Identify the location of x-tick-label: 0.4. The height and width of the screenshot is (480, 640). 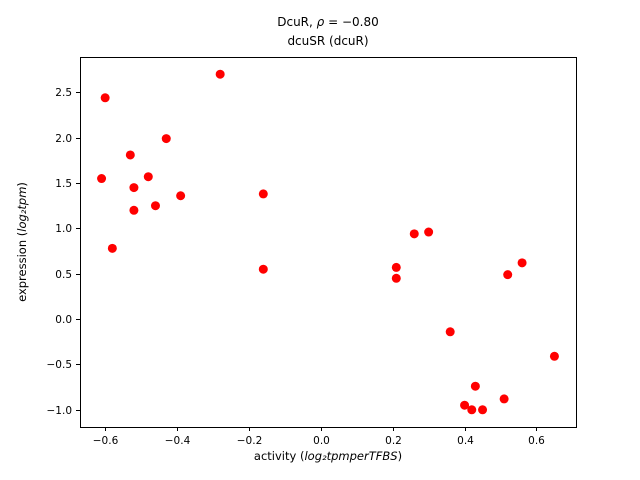
(465, 441).